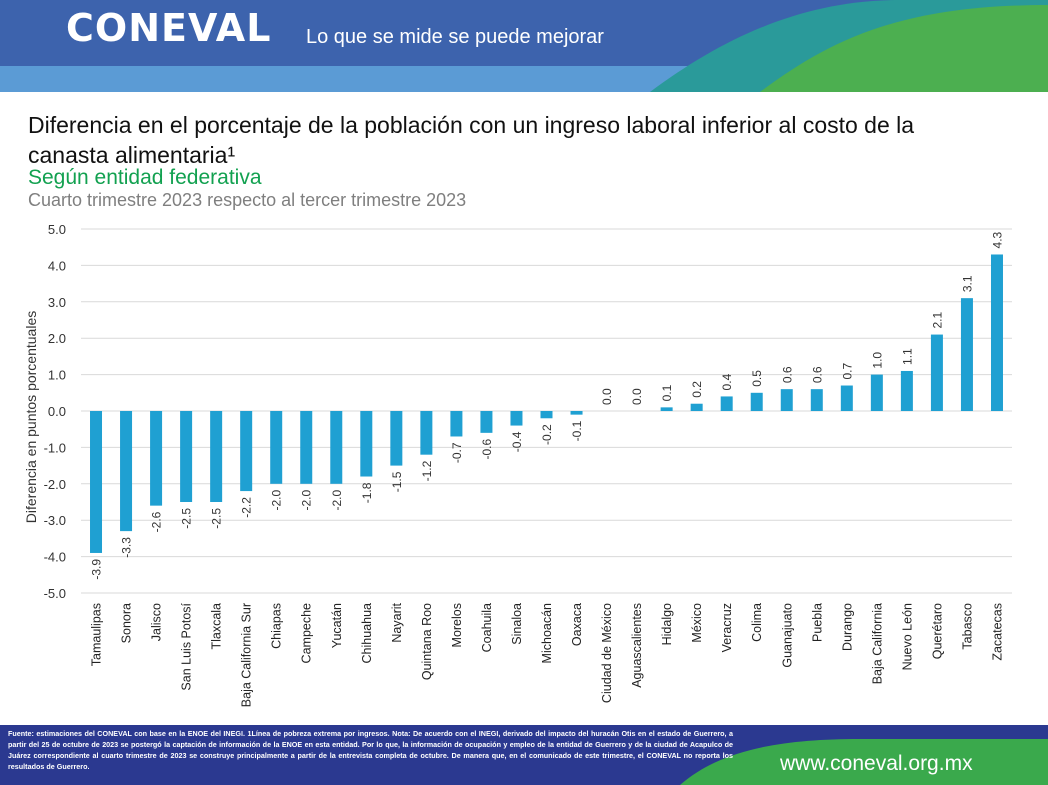 This screenshot has height=785, width=1048. What do you see at coordinates (697, 389) in the screenshot?
I see `bar-value-label: 0.2` at bounding box center [697, 389].